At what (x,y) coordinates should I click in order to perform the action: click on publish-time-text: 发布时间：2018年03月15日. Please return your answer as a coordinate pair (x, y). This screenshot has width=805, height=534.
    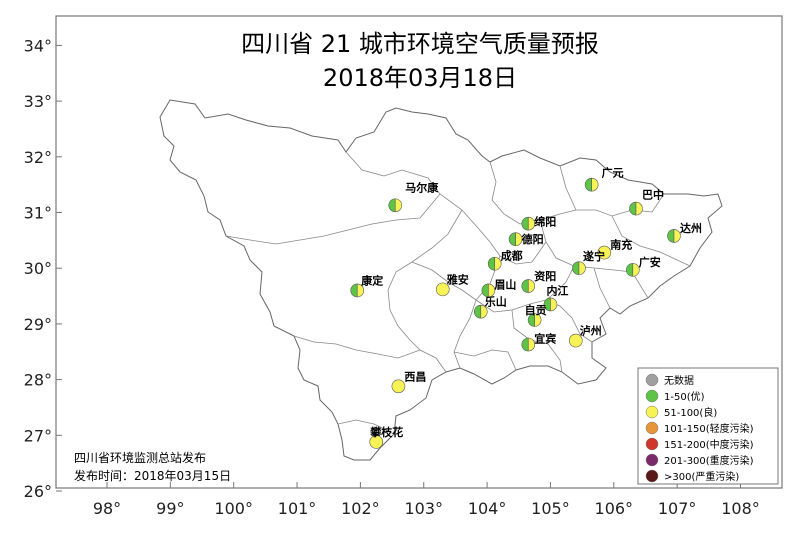
    Looking at the image, I should click on (152, 475).